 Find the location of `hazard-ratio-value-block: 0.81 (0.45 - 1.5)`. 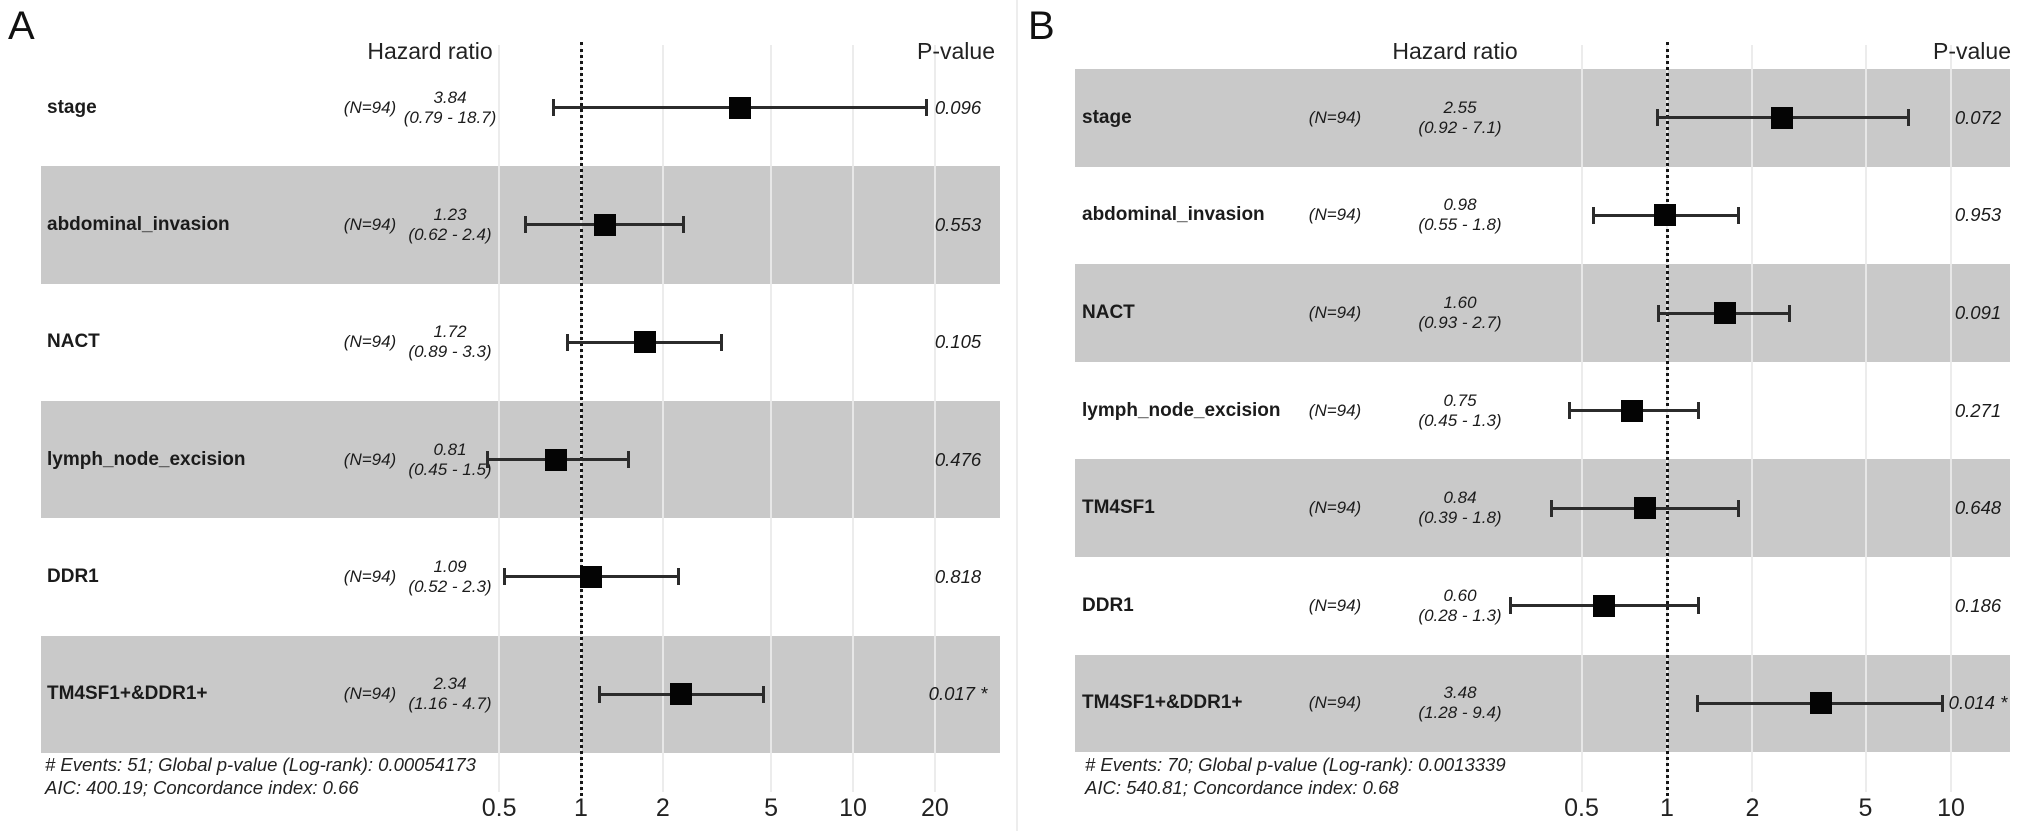

hazard-ratio-value-block: 0.81 (0.45 - 1.5) is located at coordinates (449, 460).